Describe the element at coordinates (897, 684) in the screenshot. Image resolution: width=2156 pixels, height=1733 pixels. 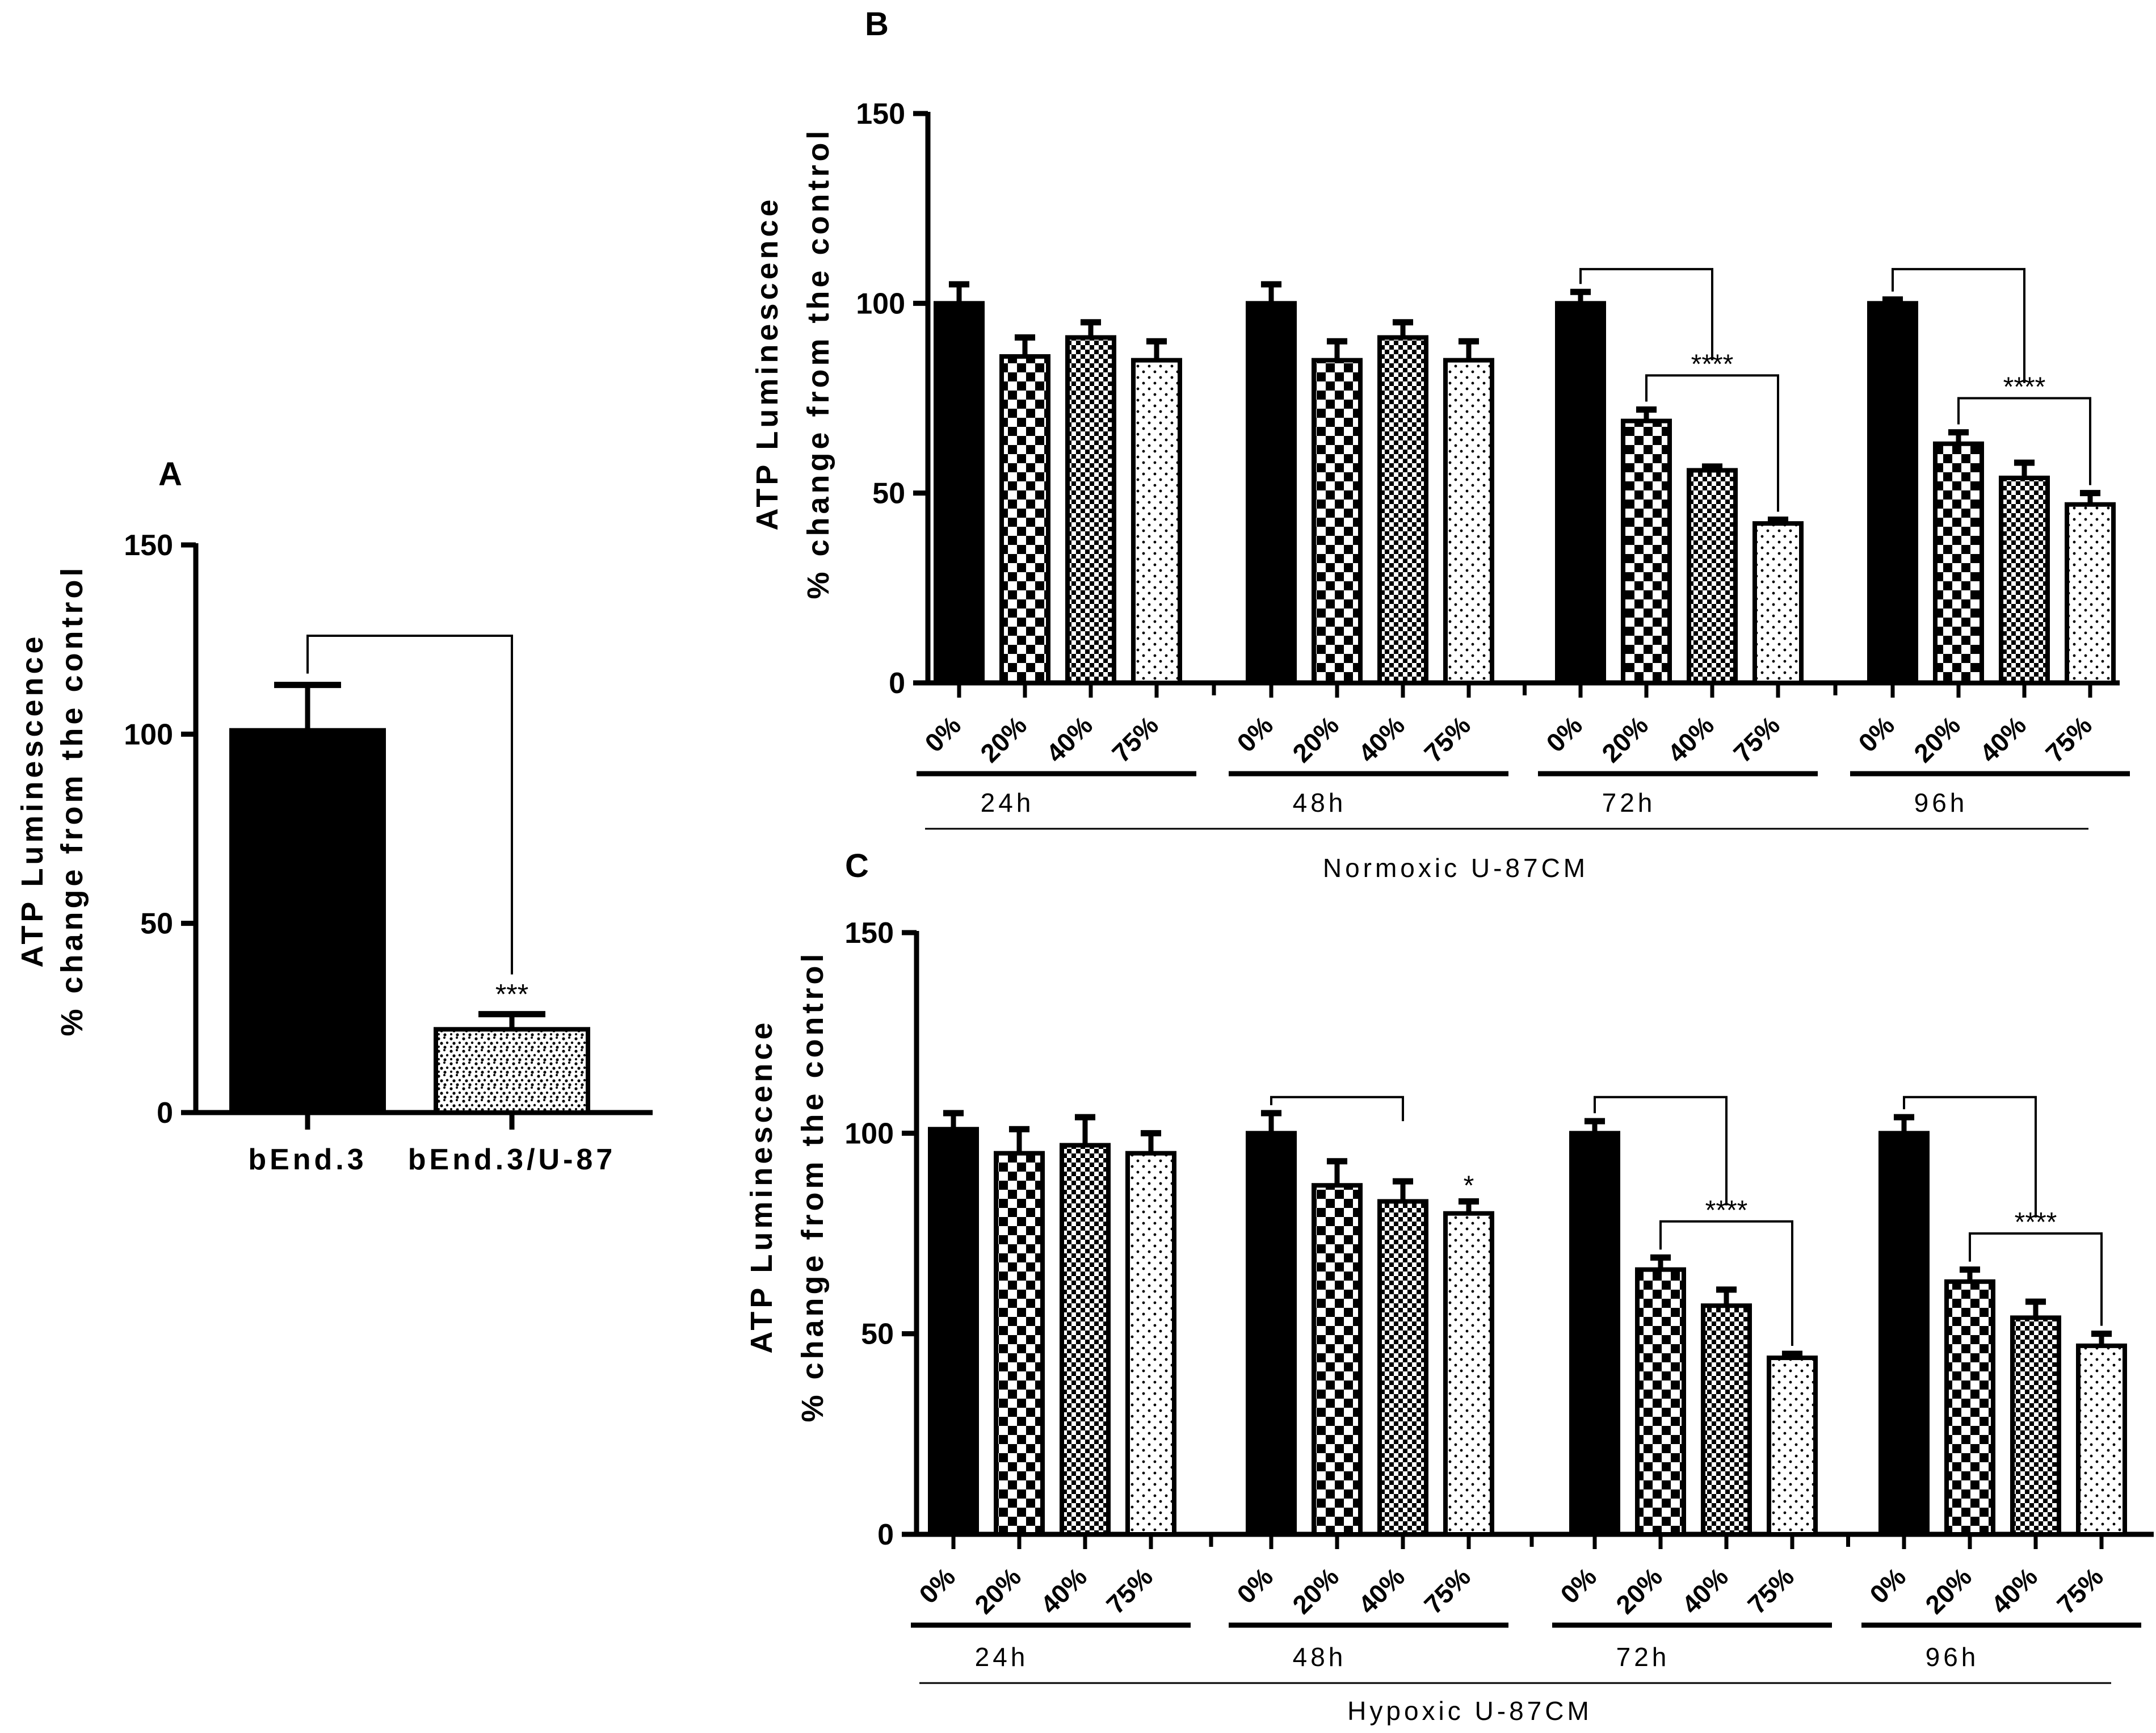
I see `panel-b-y-tick-label: 0` at that location.